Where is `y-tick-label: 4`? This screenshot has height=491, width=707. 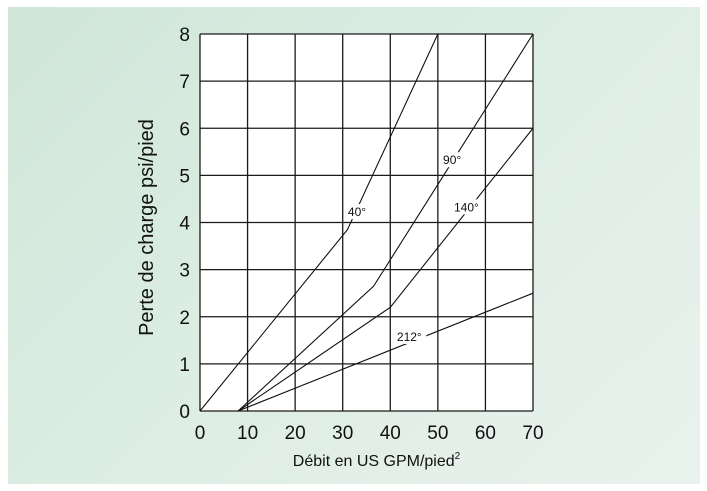 y-tick-label: 4 is located at coordinates (184, 224).